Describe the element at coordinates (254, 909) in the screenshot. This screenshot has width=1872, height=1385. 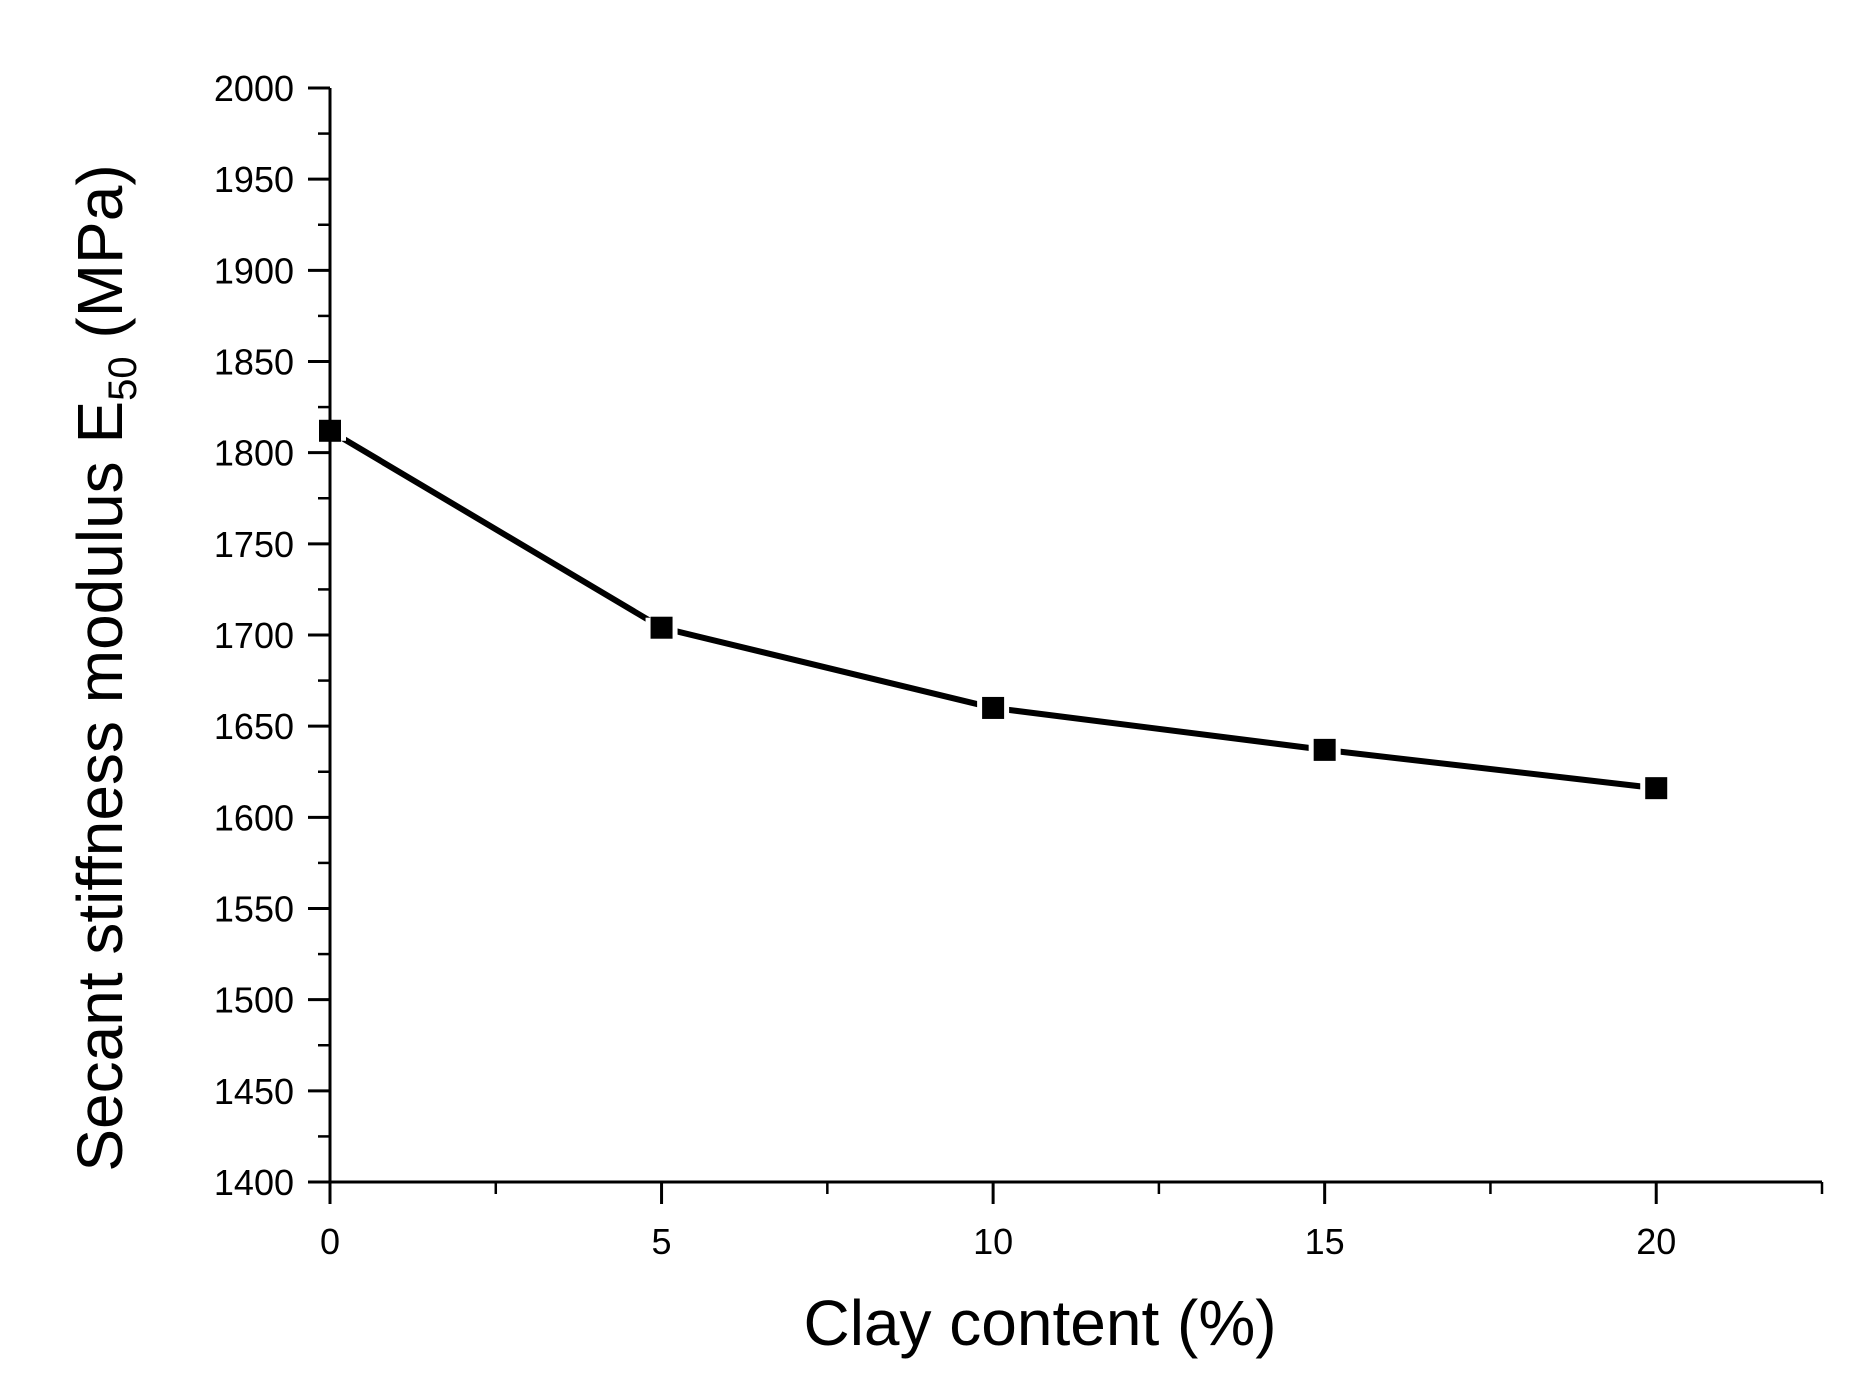
I see `y-tick-label: 1550` at that location.